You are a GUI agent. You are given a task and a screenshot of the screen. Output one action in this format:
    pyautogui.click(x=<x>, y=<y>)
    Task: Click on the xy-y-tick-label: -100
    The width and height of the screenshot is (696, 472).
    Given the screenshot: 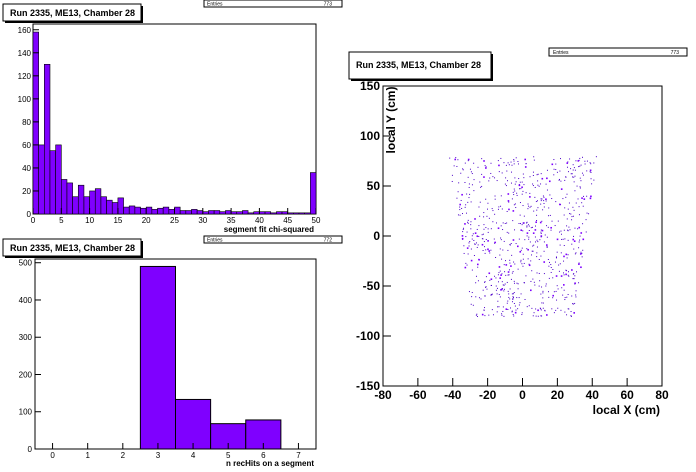 What is the action you would take?
    pyautogui.click(x=368, y=336)
    